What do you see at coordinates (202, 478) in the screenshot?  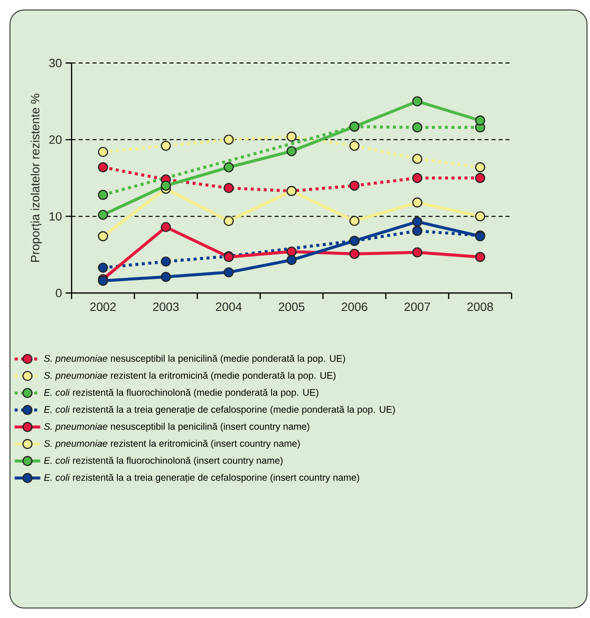 I see `legend-label: E. coli rezistentă la a treia generație de cefalosporine (insert country name)` at bounding box center [202, 478].